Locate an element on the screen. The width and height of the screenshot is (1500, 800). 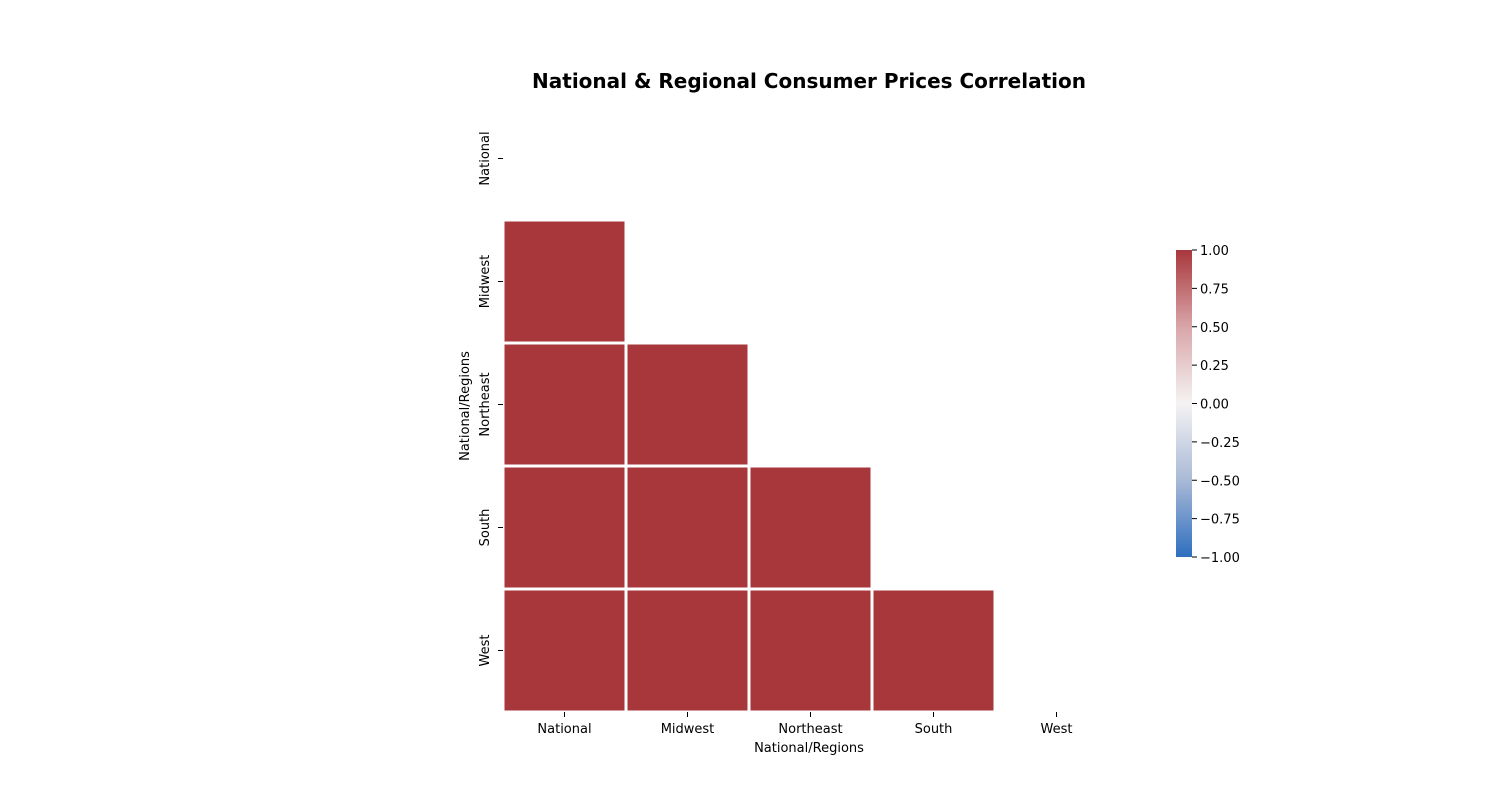
x-tick-label-northeast: Northeast is located at coordinates (810, 729).